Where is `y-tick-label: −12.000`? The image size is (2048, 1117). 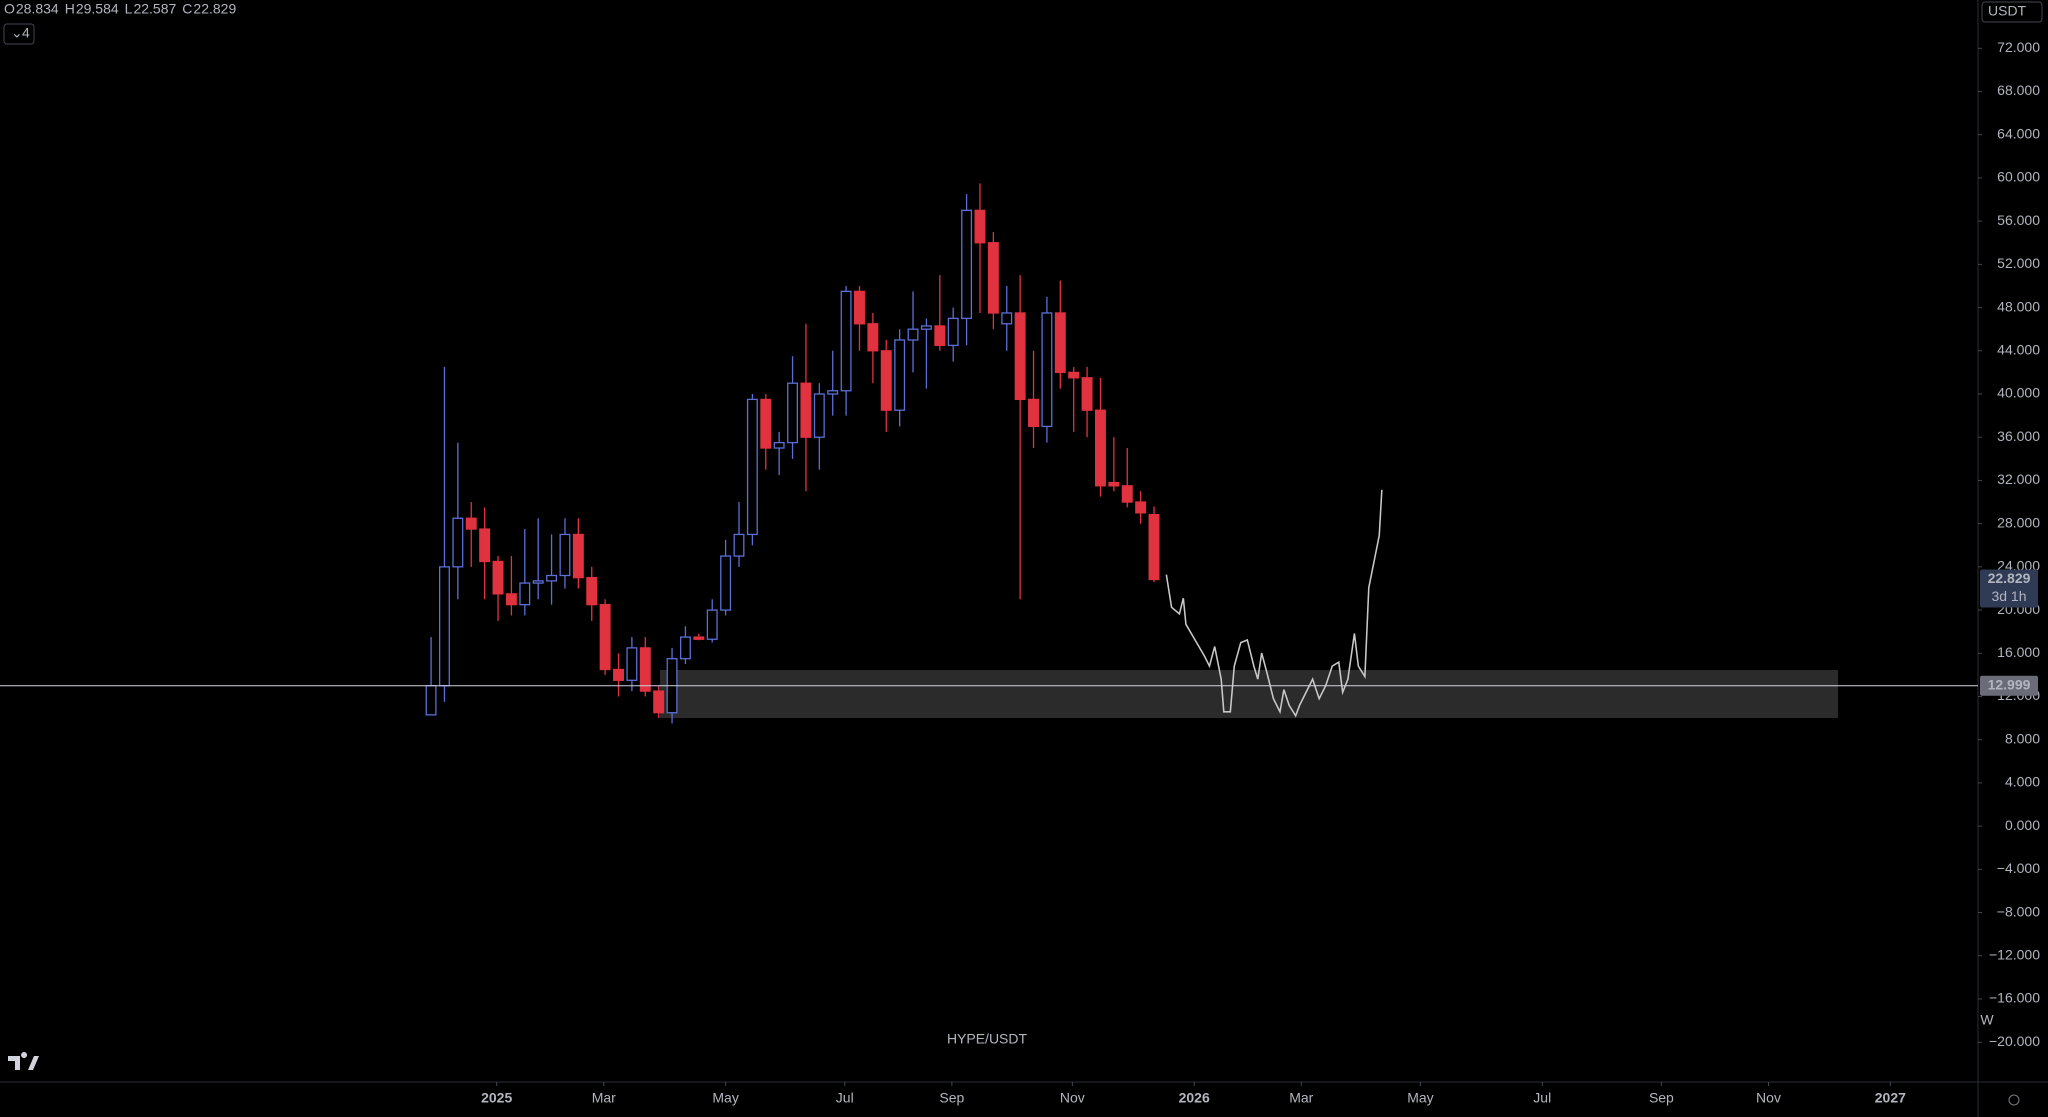
y-tick-label: −12.000 is located at coordinates (2014, 954).